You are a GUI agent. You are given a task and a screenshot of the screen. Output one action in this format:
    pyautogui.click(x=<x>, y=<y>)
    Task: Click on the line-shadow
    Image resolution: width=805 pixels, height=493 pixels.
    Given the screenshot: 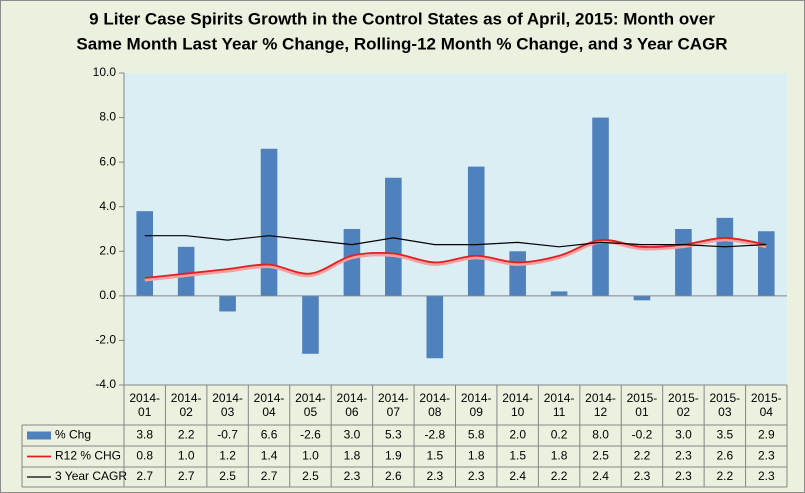 What is the action you would take?
    pyautogui.click(x=455, y=259)
    